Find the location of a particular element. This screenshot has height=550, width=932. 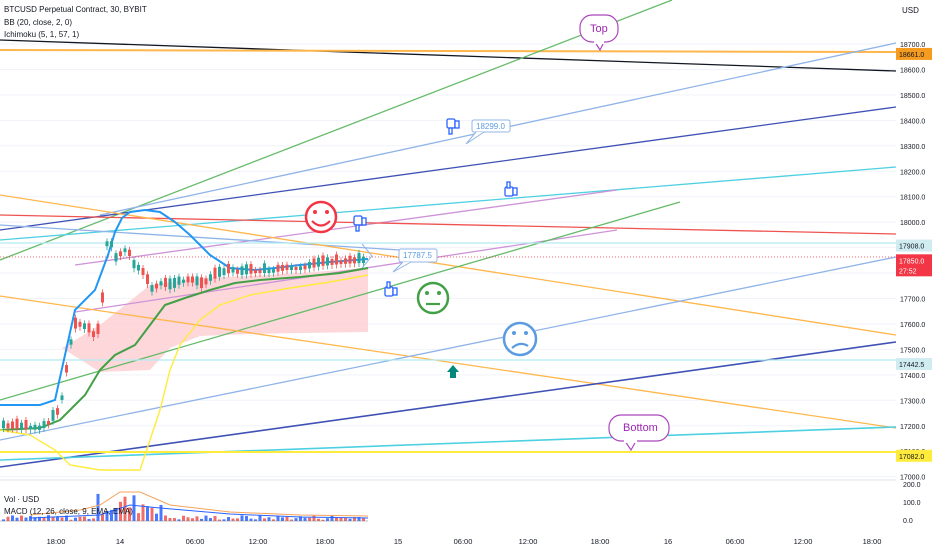

trendline-red is located at coordinates (448, 224).